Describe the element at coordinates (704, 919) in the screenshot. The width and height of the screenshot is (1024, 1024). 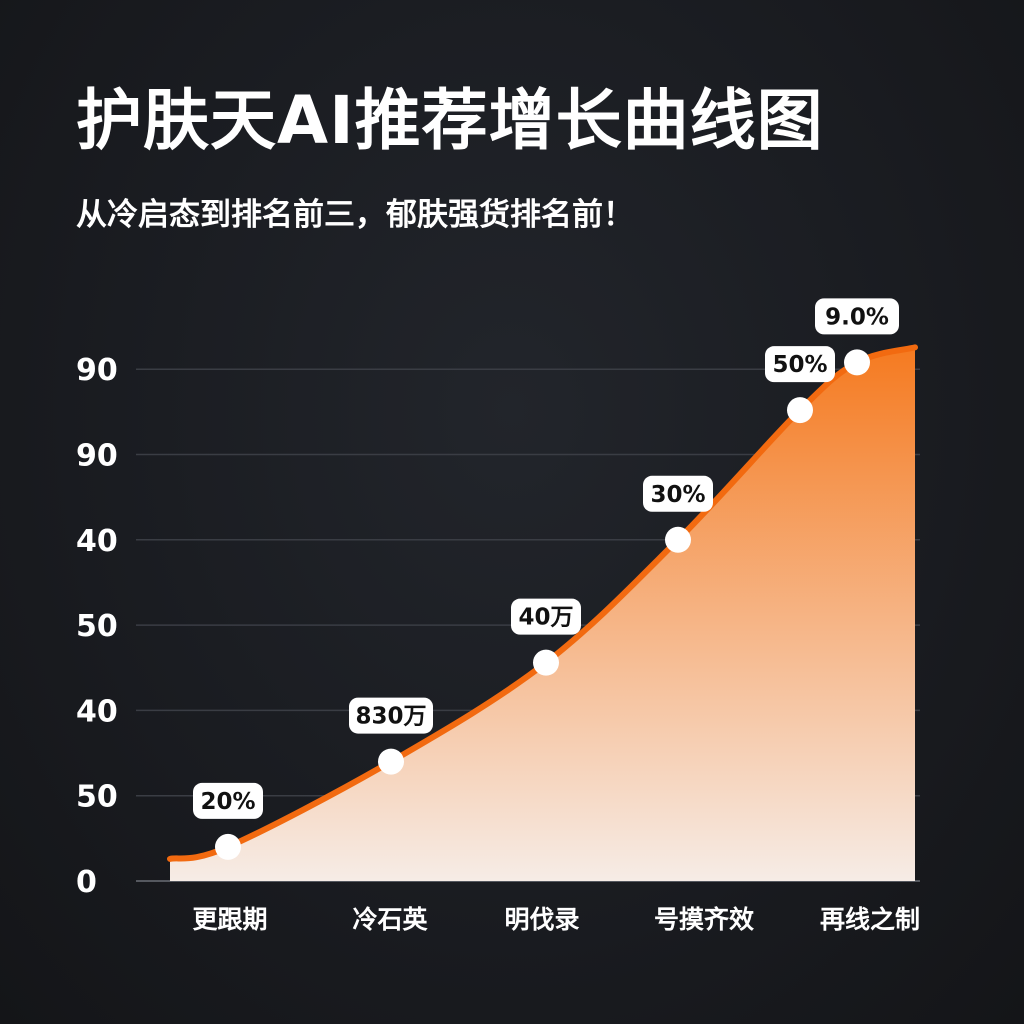
I see `x-tick-label: 号摸齐效` at that location.